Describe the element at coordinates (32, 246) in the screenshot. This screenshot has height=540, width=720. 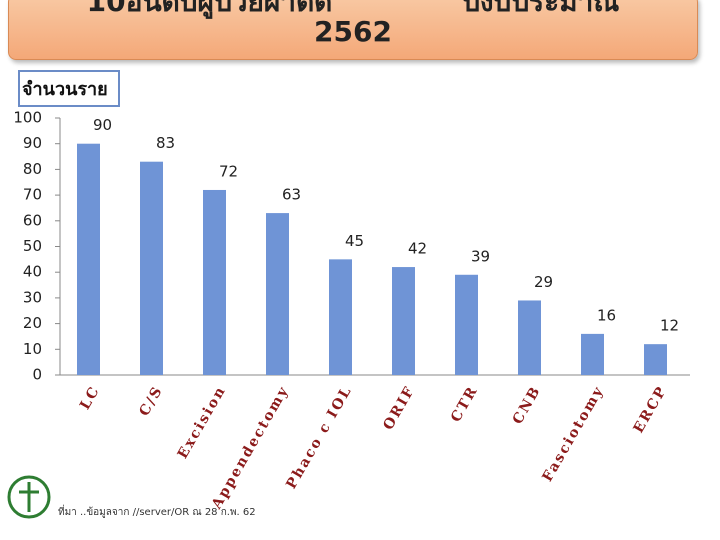
I see `y-tick-label: 50` at that location.